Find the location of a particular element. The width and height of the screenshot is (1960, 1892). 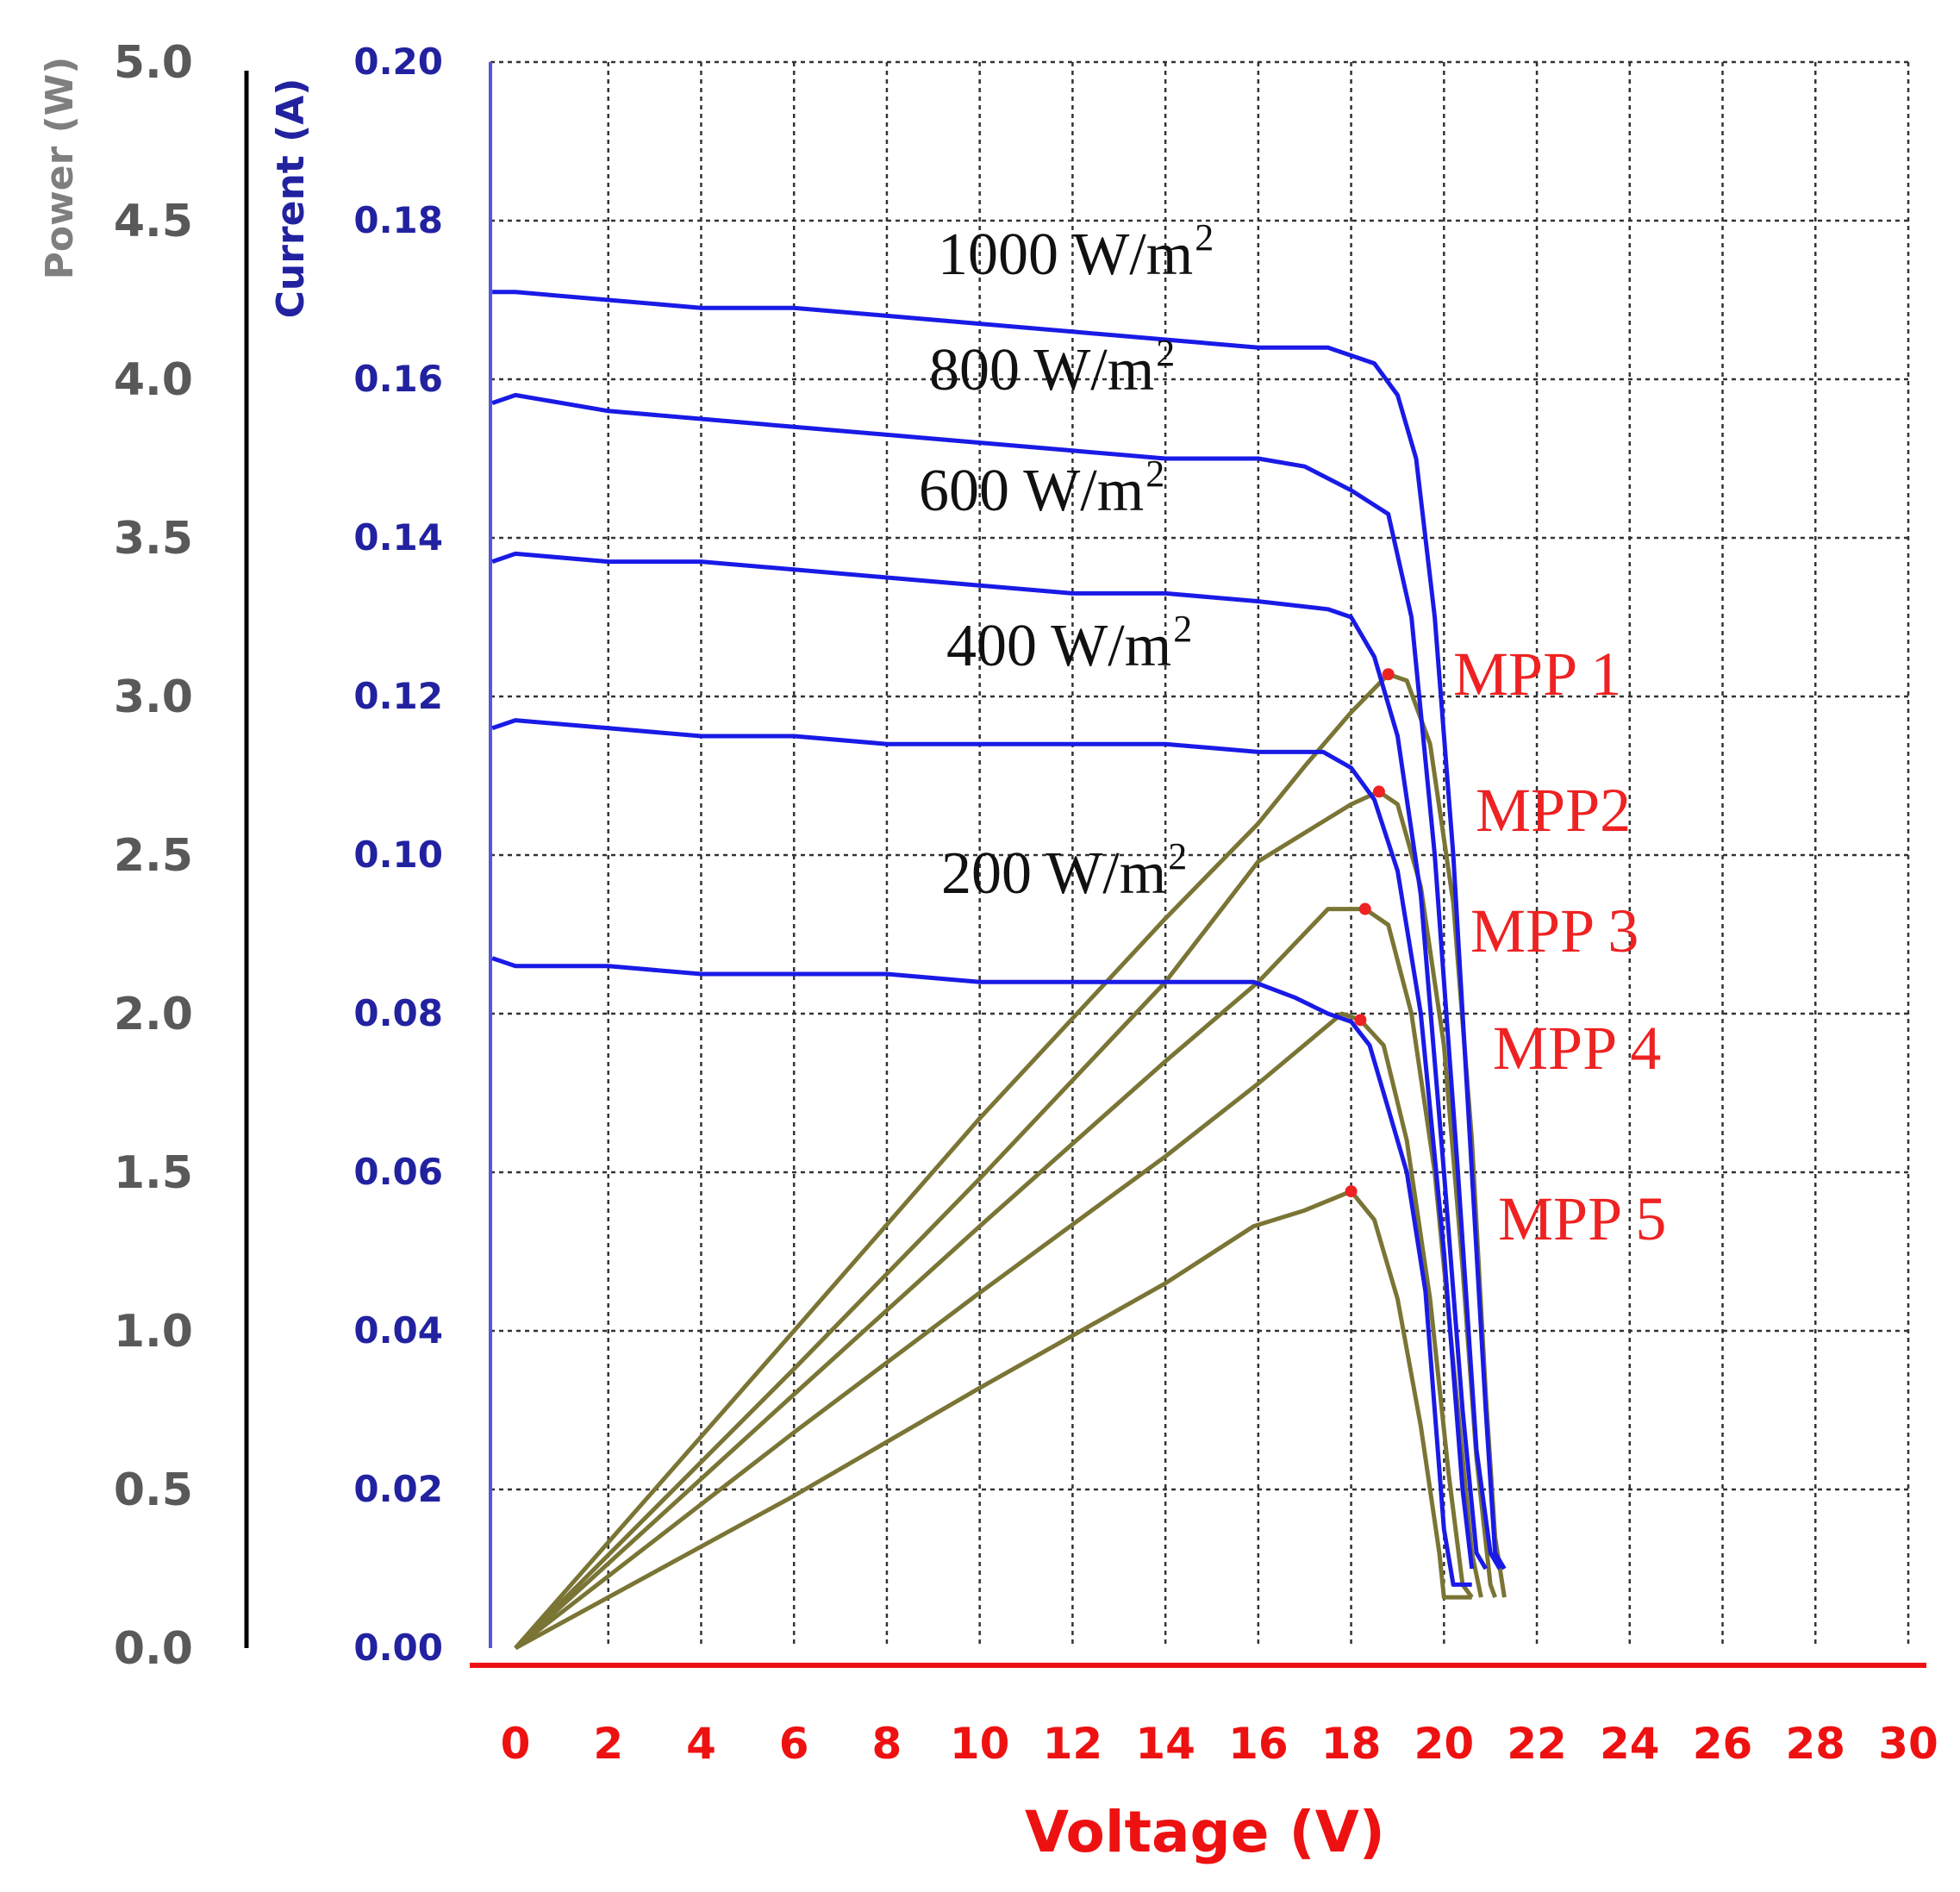

current-tick: 0.10 is located at coordinates (398, 855).